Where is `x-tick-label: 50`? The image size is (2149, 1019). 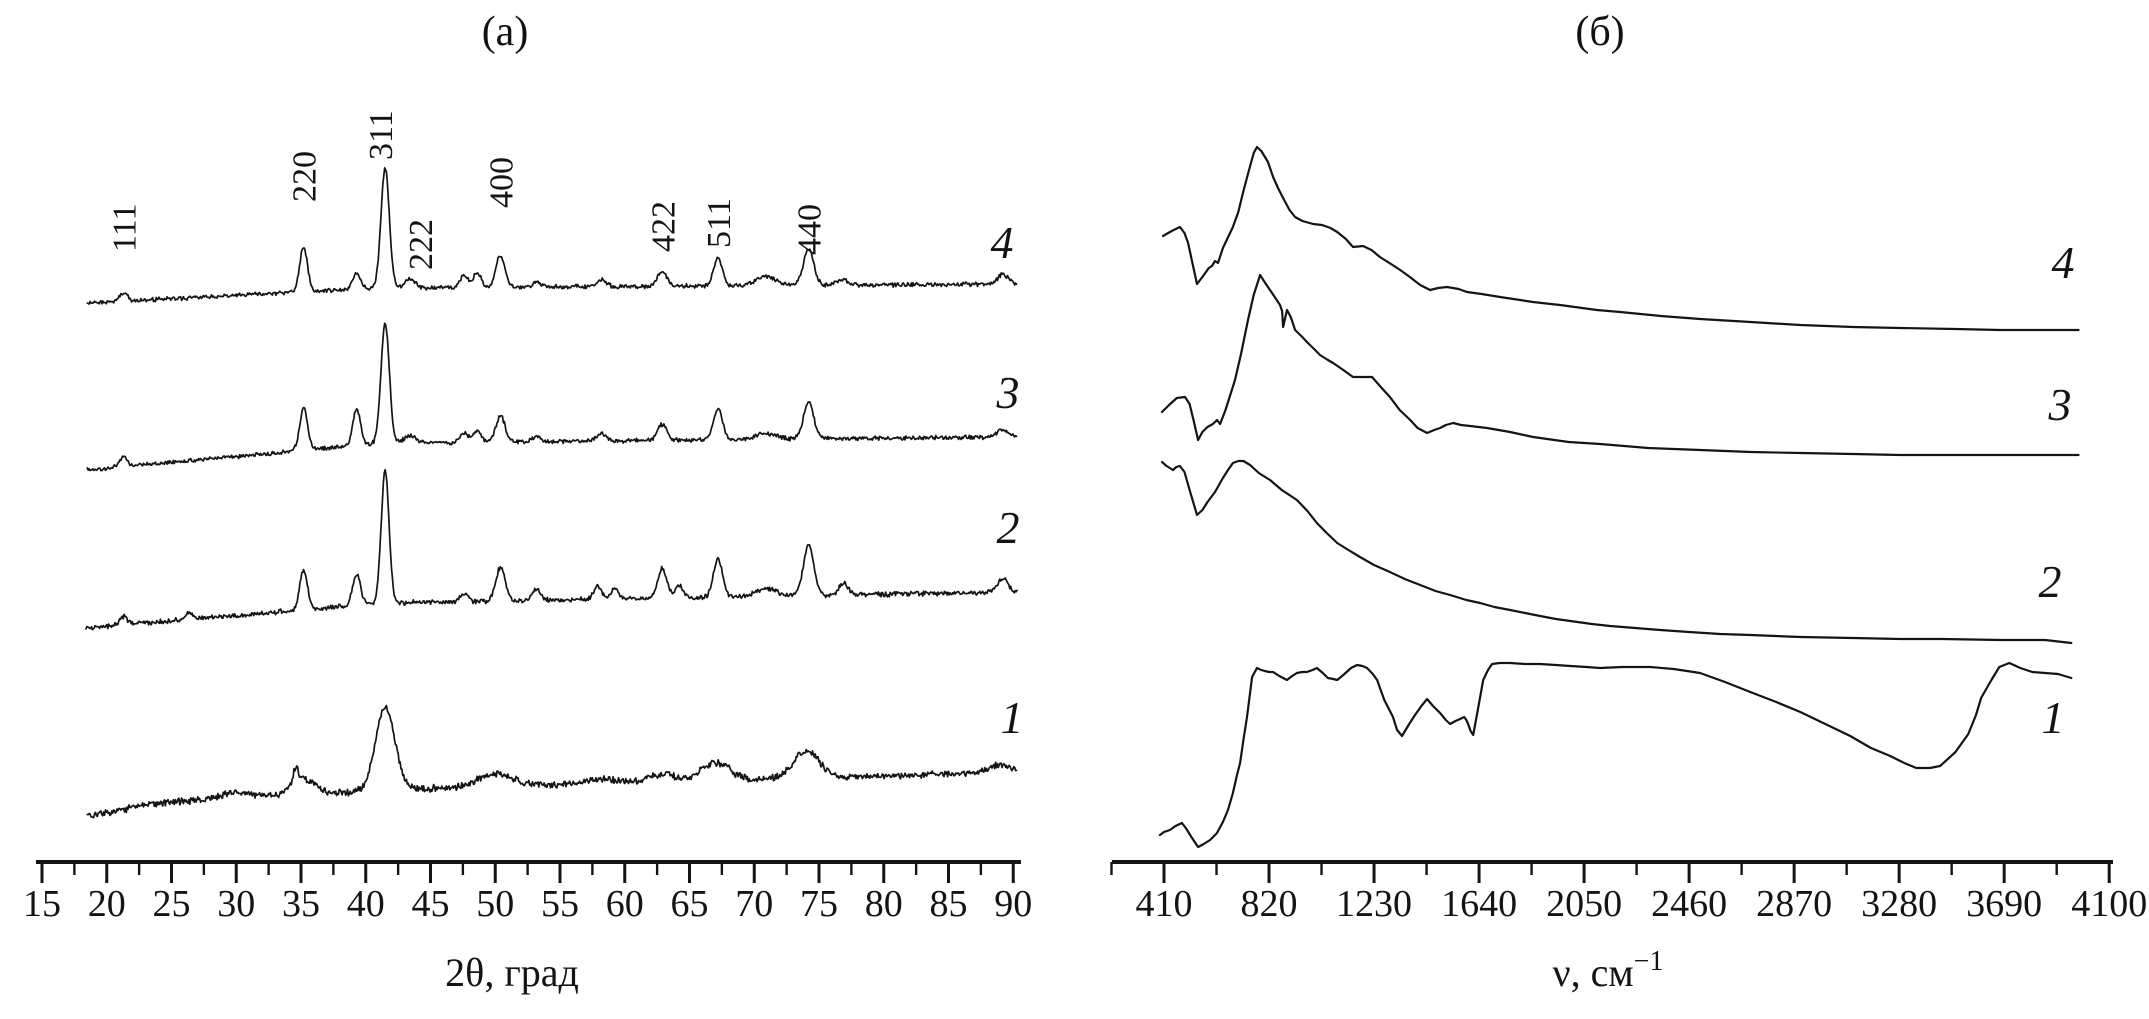 x-tick-label: 50 is located at coordinates (495, 904).